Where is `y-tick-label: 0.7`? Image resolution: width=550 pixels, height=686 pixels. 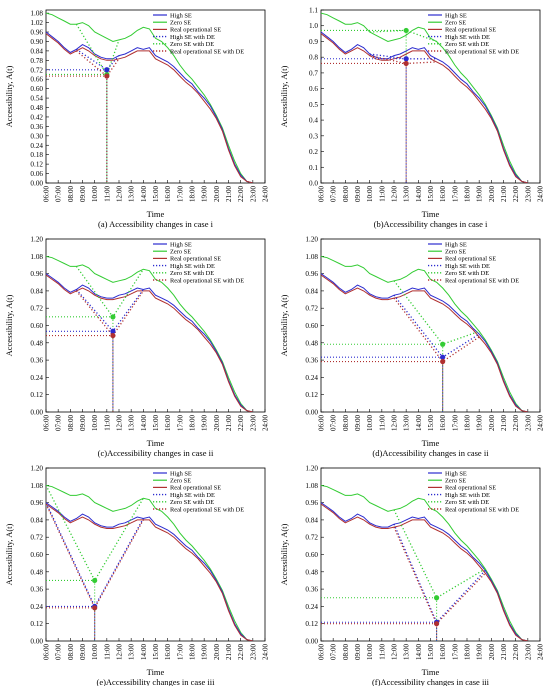 y-tick-label: 0.7 is located at coordinates (313, 73).